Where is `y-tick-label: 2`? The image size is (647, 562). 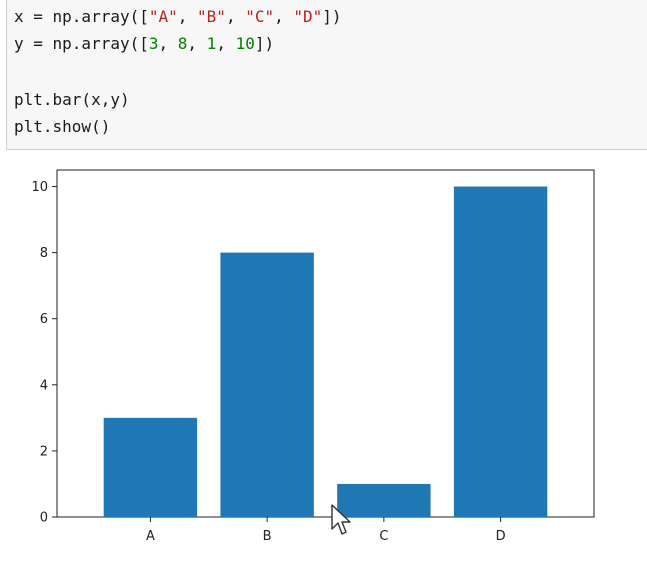 y-tick-label: 2 is located at coordinates (44, 451).